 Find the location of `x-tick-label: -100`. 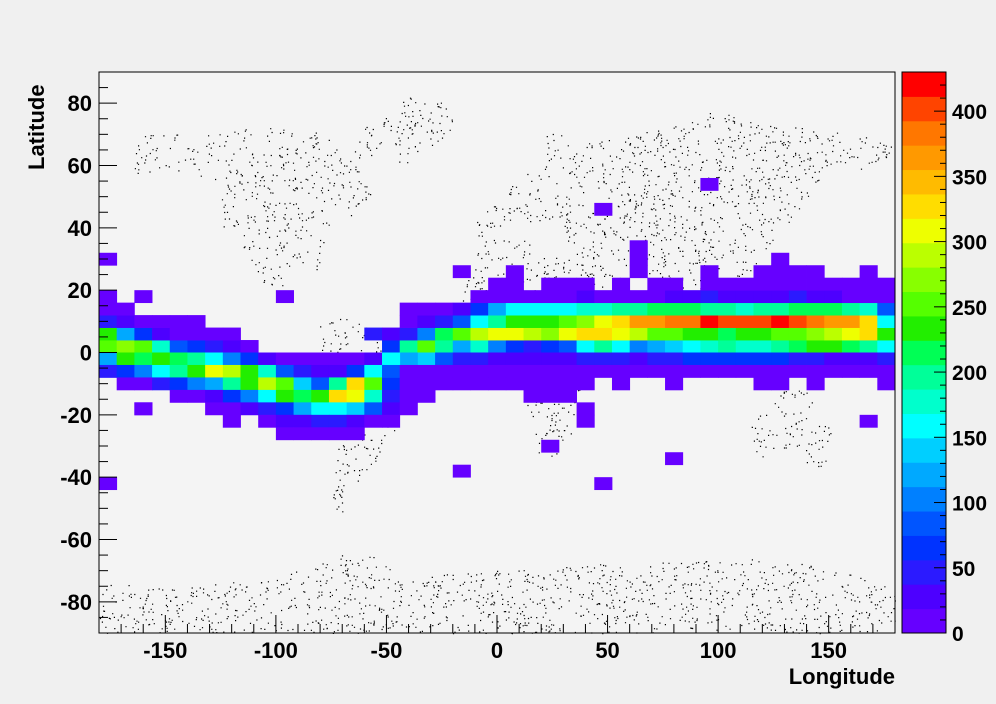

x-tick-label: -100 is located at coordinates (276, 650).